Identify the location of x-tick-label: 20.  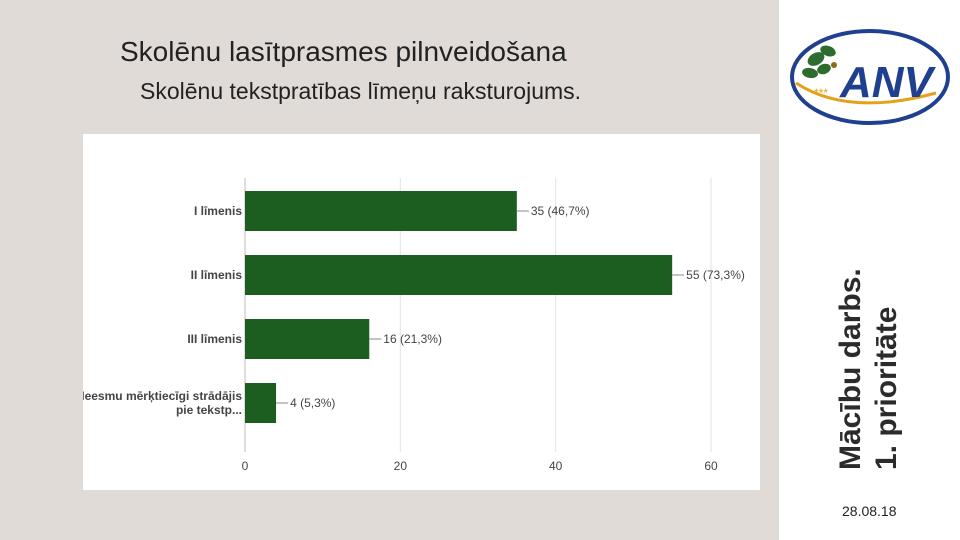
(401, 466).